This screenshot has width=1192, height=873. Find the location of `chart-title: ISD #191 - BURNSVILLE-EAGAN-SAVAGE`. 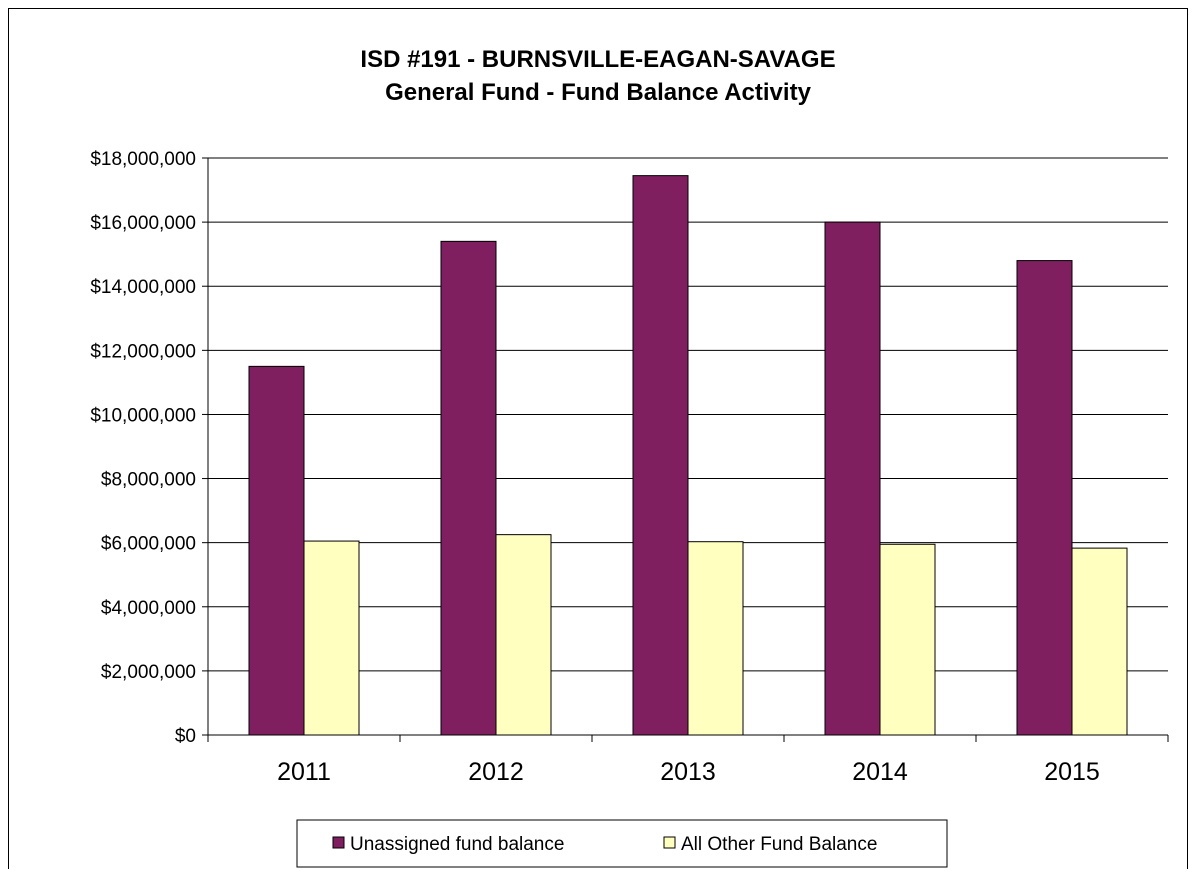

chart-title: ISD #191 - BURNSVILLE-EAGAN-SAVAGE is located at coordinates (597, 59).